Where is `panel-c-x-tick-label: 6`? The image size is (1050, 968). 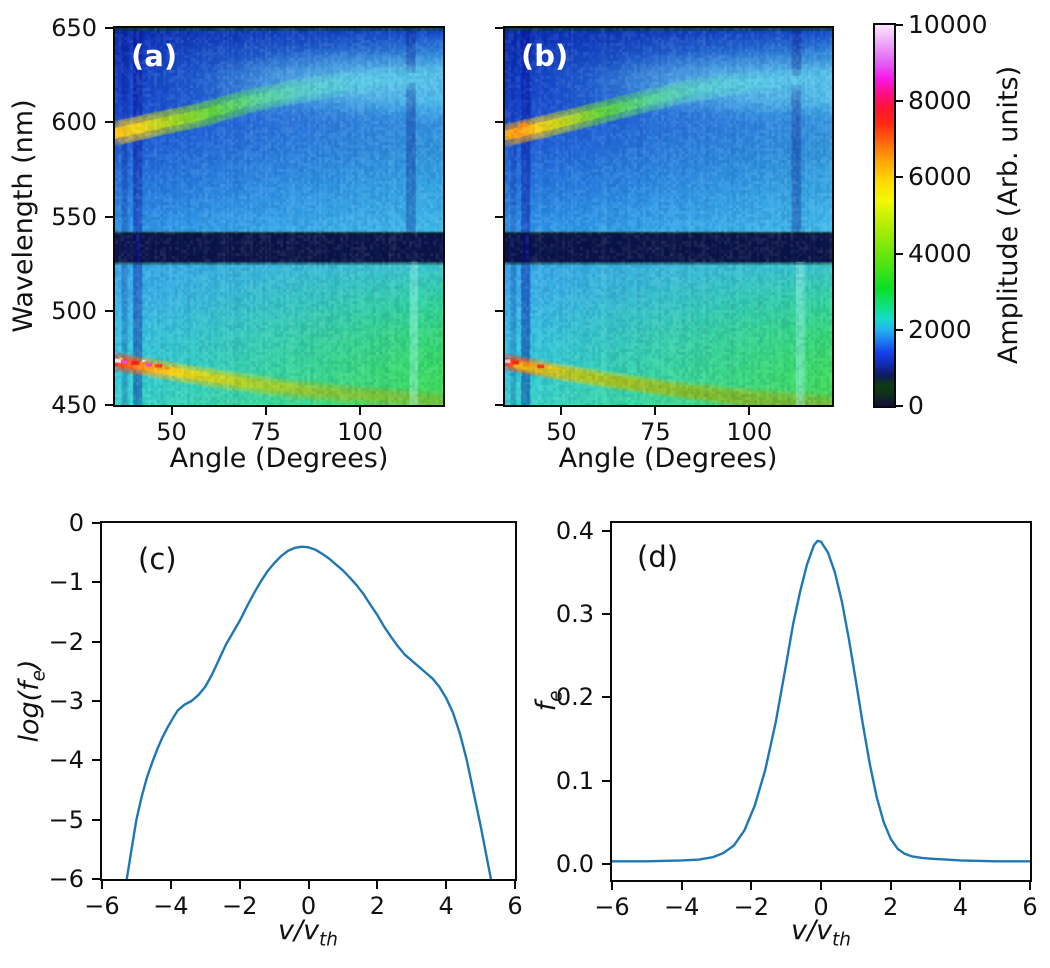
panel-c-x-tick-label: 6 is located at coordinates (515, 906).